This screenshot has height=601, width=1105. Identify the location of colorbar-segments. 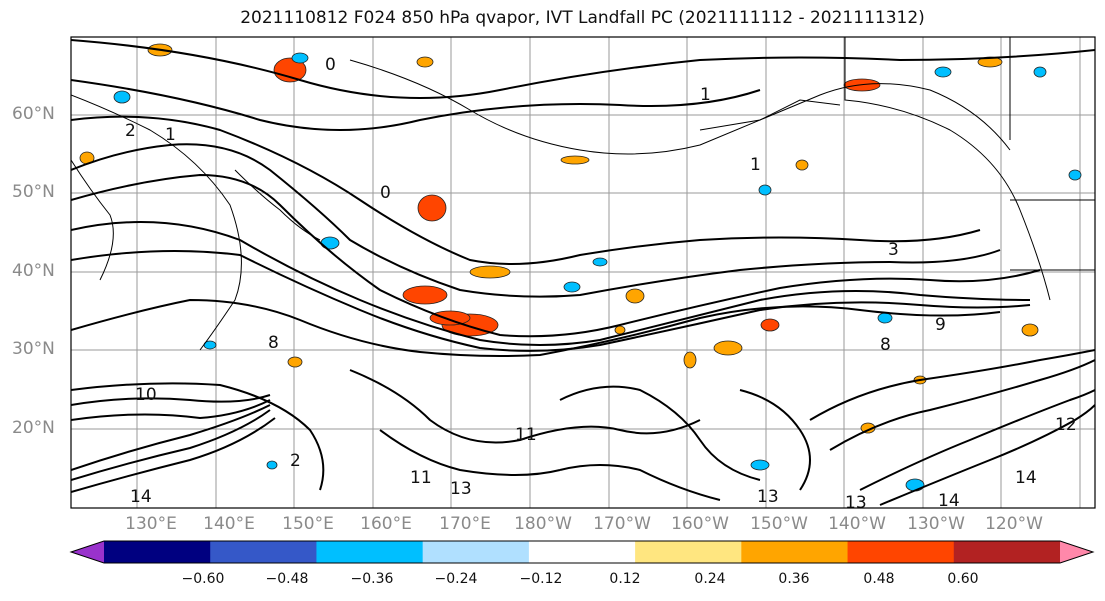
(582, 552).